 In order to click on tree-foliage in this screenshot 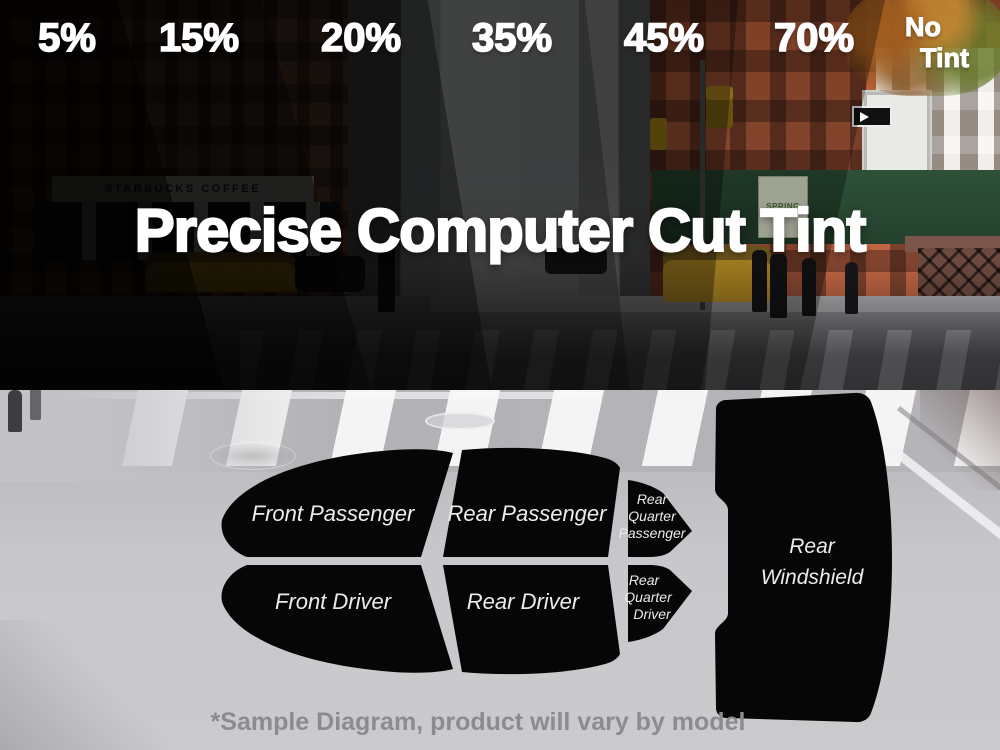, I will do `click(923, 48)`.